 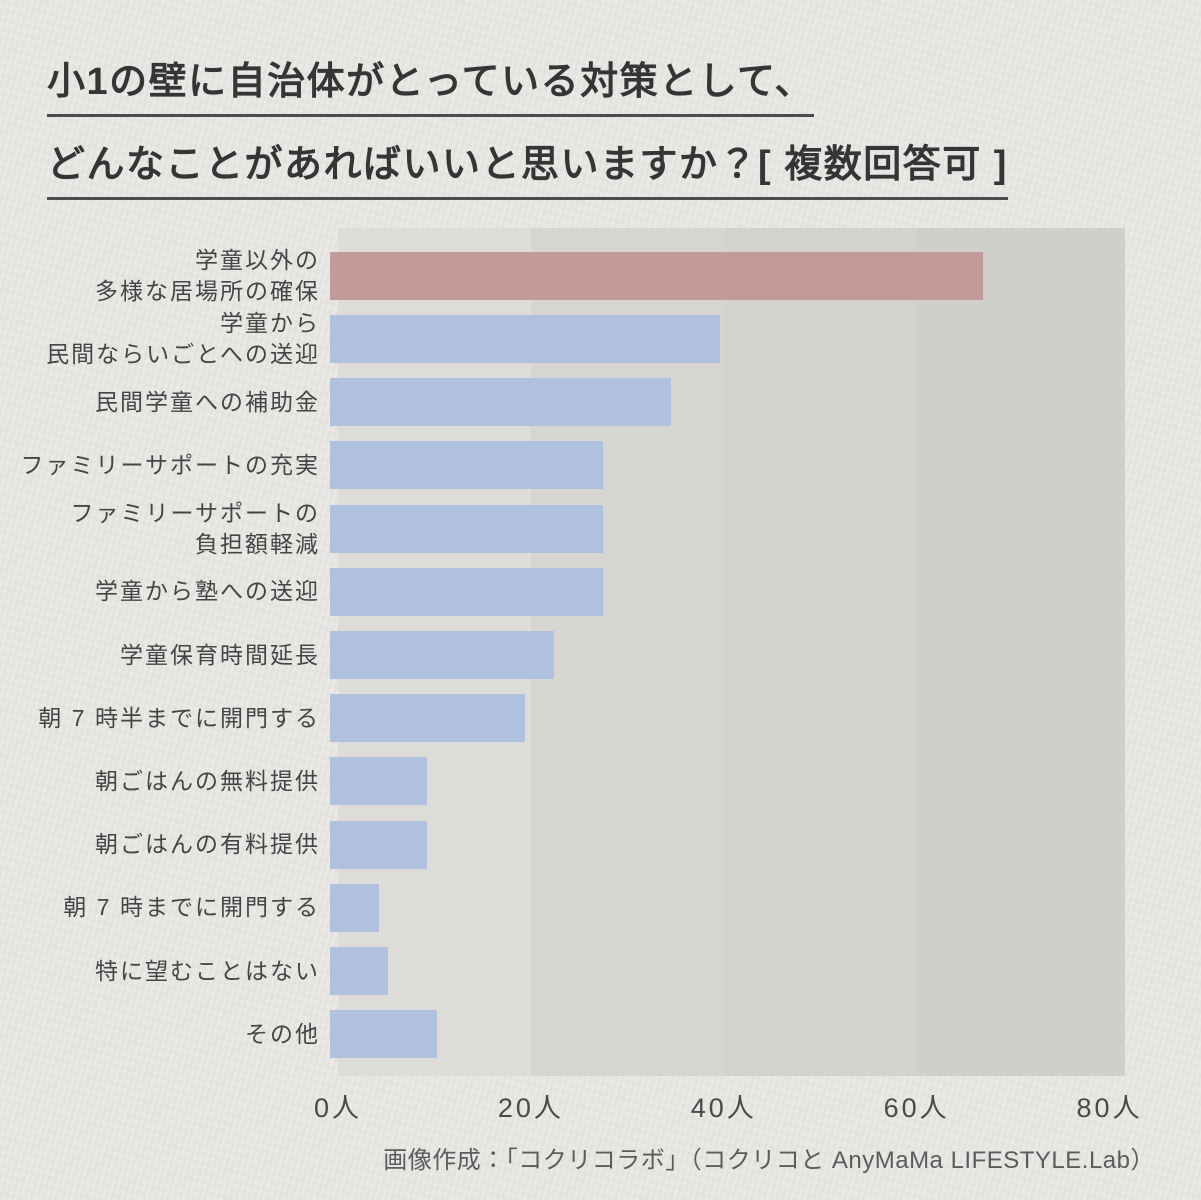 I want to click on chart-row: 学童保育時間延長, so click(x=562, y=654).